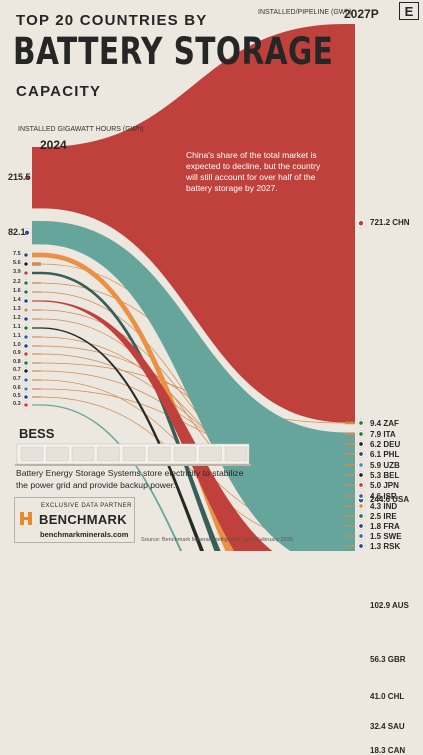 This screenshot has height=755, width=423. What do you see at coordinates (385, 526) in the screenshot?
I see `right-value-fra: 1.8 FRA` at bounding box center [385, 526].